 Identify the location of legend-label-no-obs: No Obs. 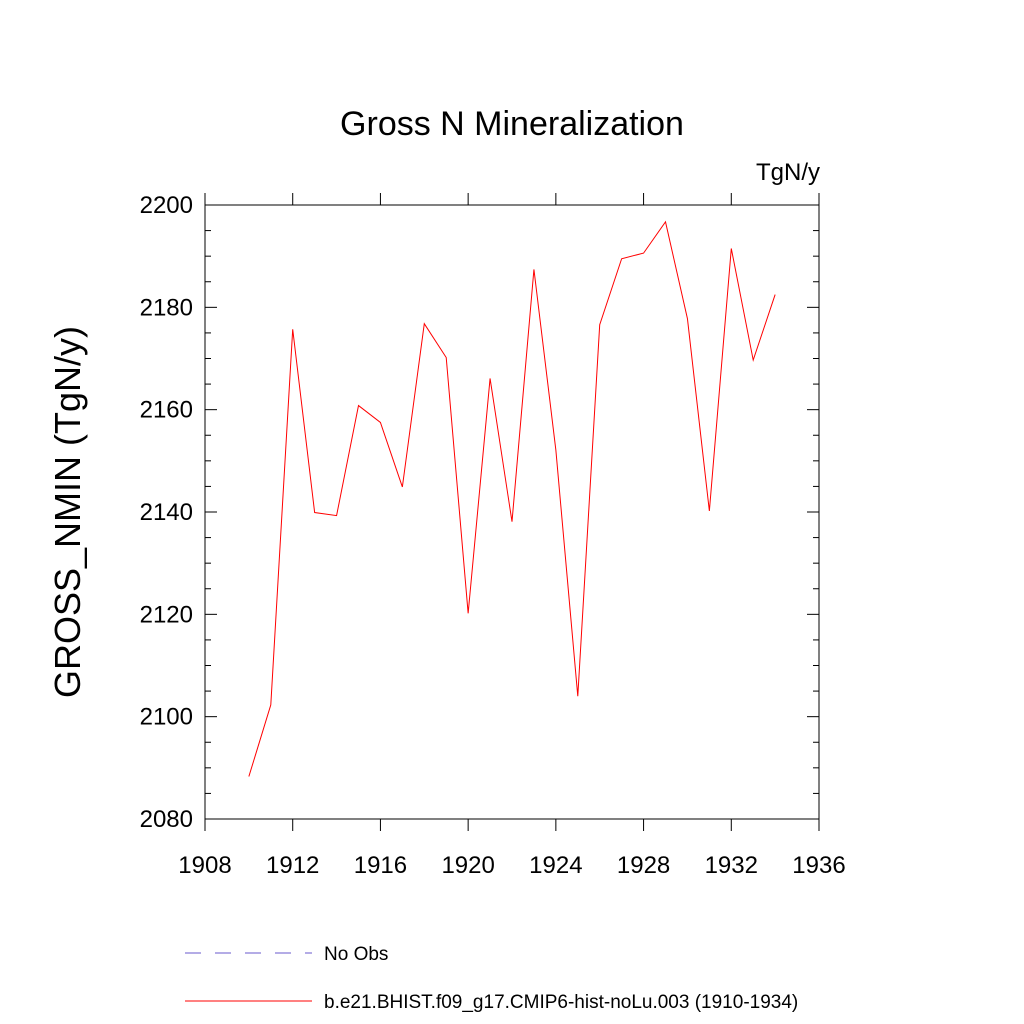
(356, 954).